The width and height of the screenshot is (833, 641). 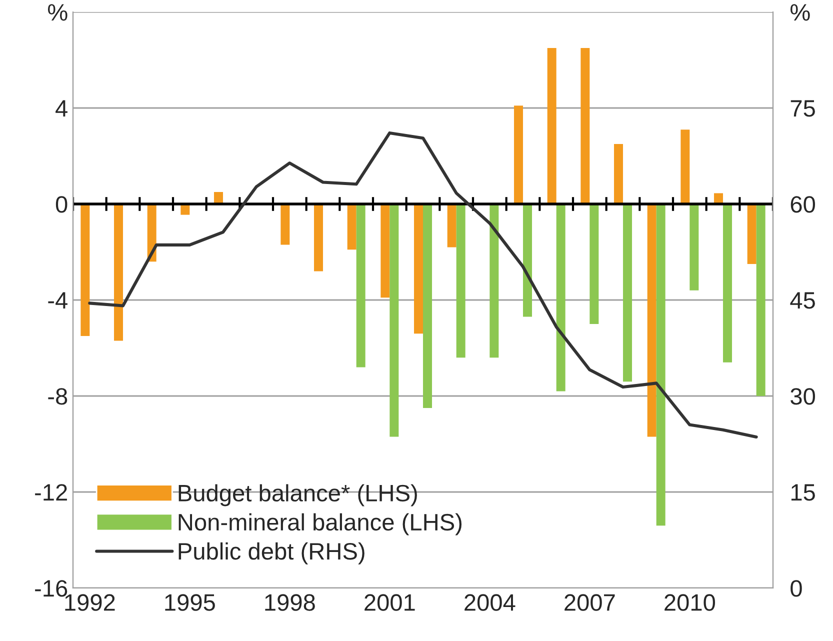 What do you see at coordinates (589, 602) in the screenshot?
I see `x-tick-label: 2007` at bounding box center [589, 602].